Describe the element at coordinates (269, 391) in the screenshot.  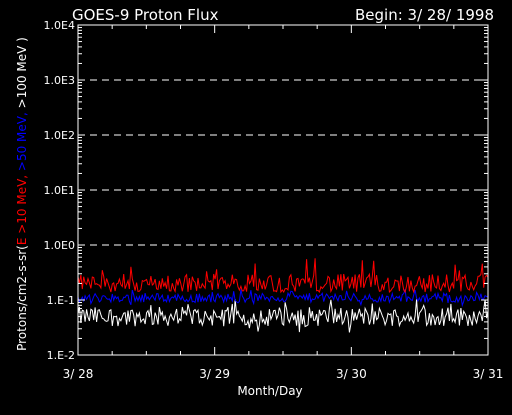
I see `x-axis-label: Month/Day` at that location.